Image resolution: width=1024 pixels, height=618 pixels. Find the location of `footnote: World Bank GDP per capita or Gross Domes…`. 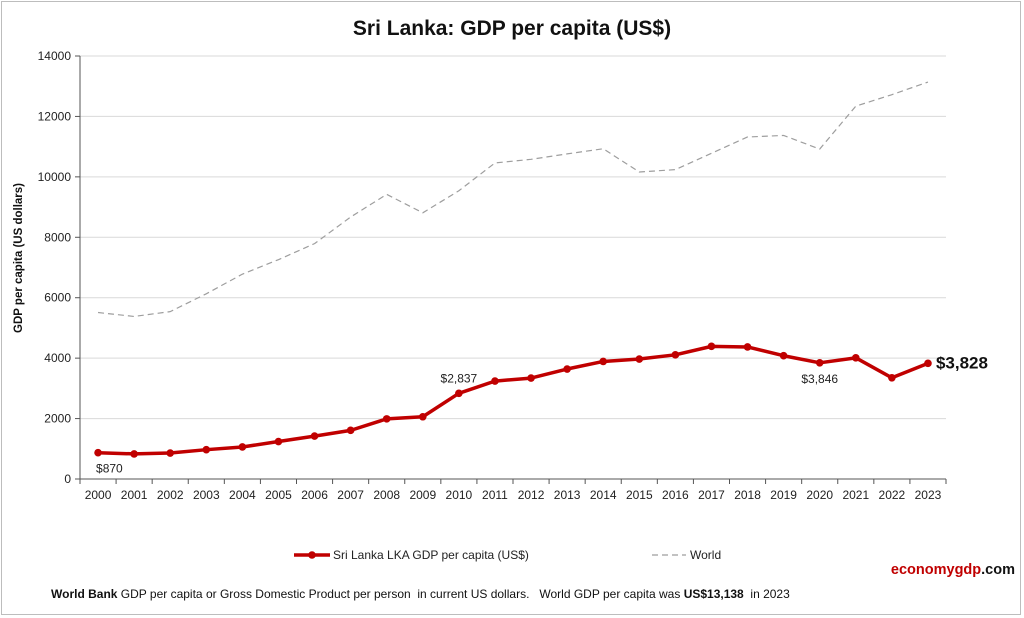

footnote: World Bank GDP per capita or Gross Domes… is located at coordinates (420, 594).